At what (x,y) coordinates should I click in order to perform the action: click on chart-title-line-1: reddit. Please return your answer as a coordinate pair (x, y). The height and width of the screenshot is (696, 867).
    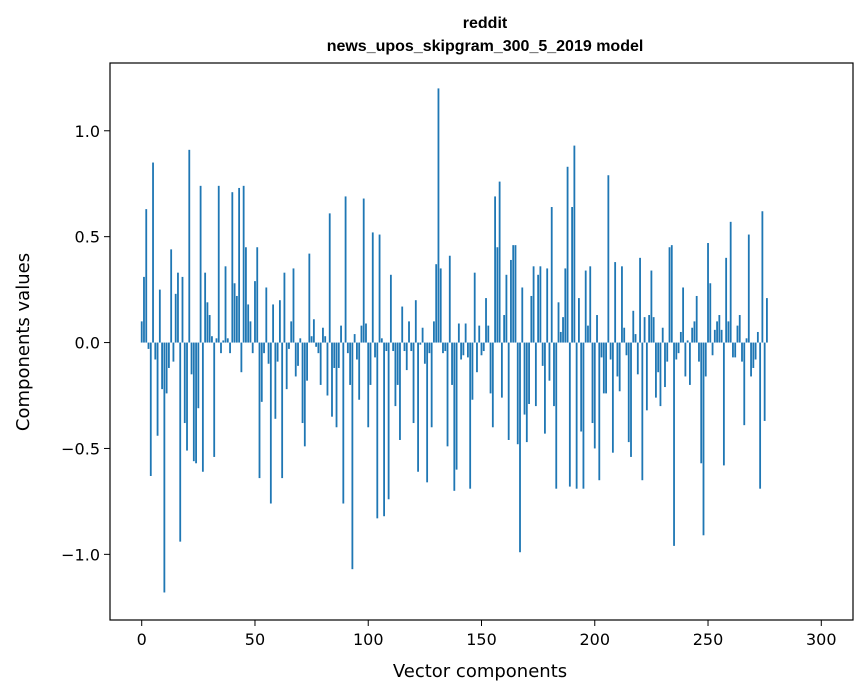
    Looking at the image, I should click on (485, 23).